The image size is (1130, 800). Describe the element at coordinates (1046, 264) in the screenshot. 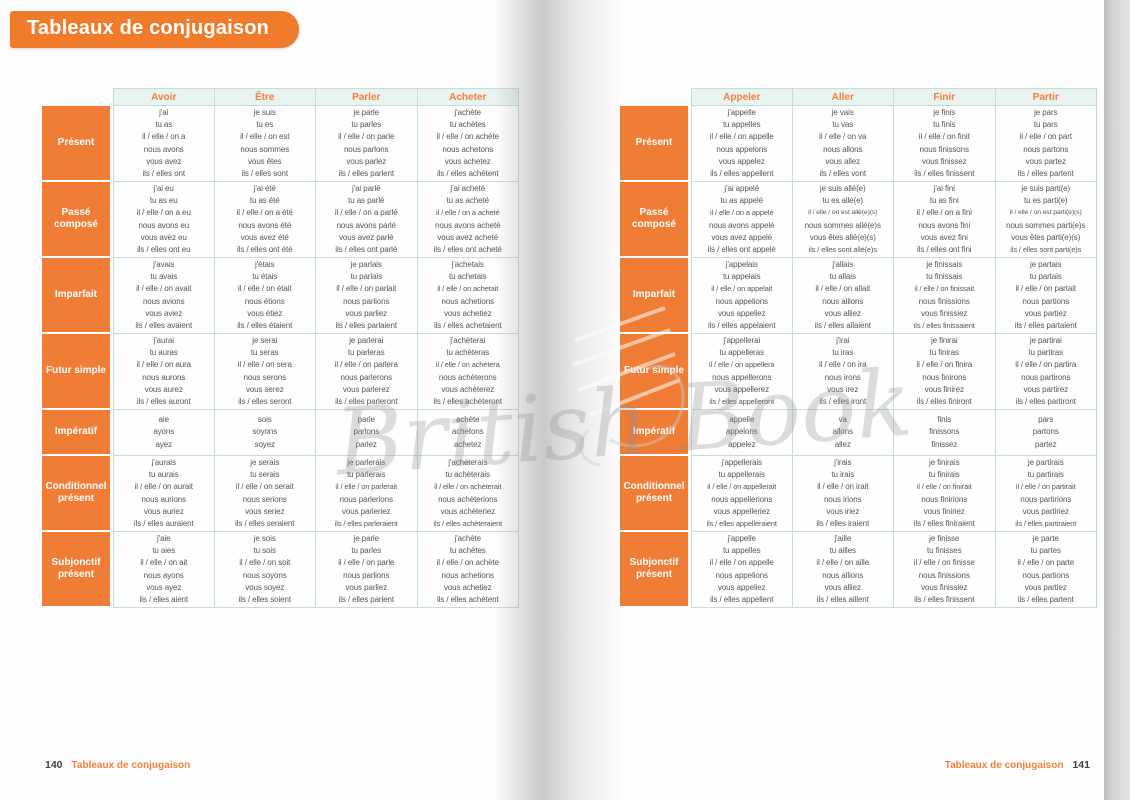

I see `conjugation-line: je partais` at that location.